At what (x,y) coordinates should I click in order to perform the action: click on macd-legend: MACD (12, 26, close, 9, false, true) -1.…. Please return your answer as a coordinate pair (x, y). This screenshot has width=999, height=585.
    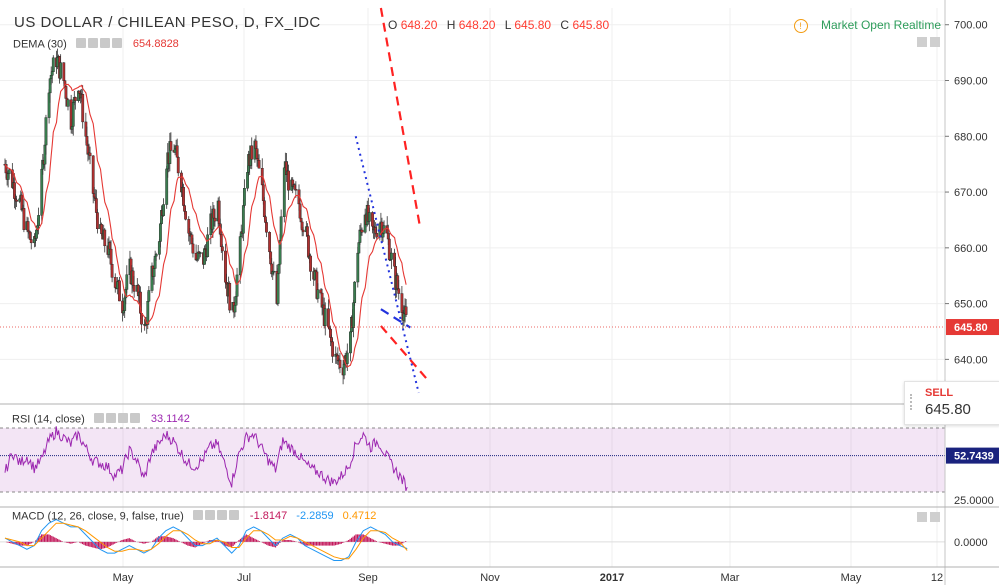
    Looking at the image, I should click on (194, 516).